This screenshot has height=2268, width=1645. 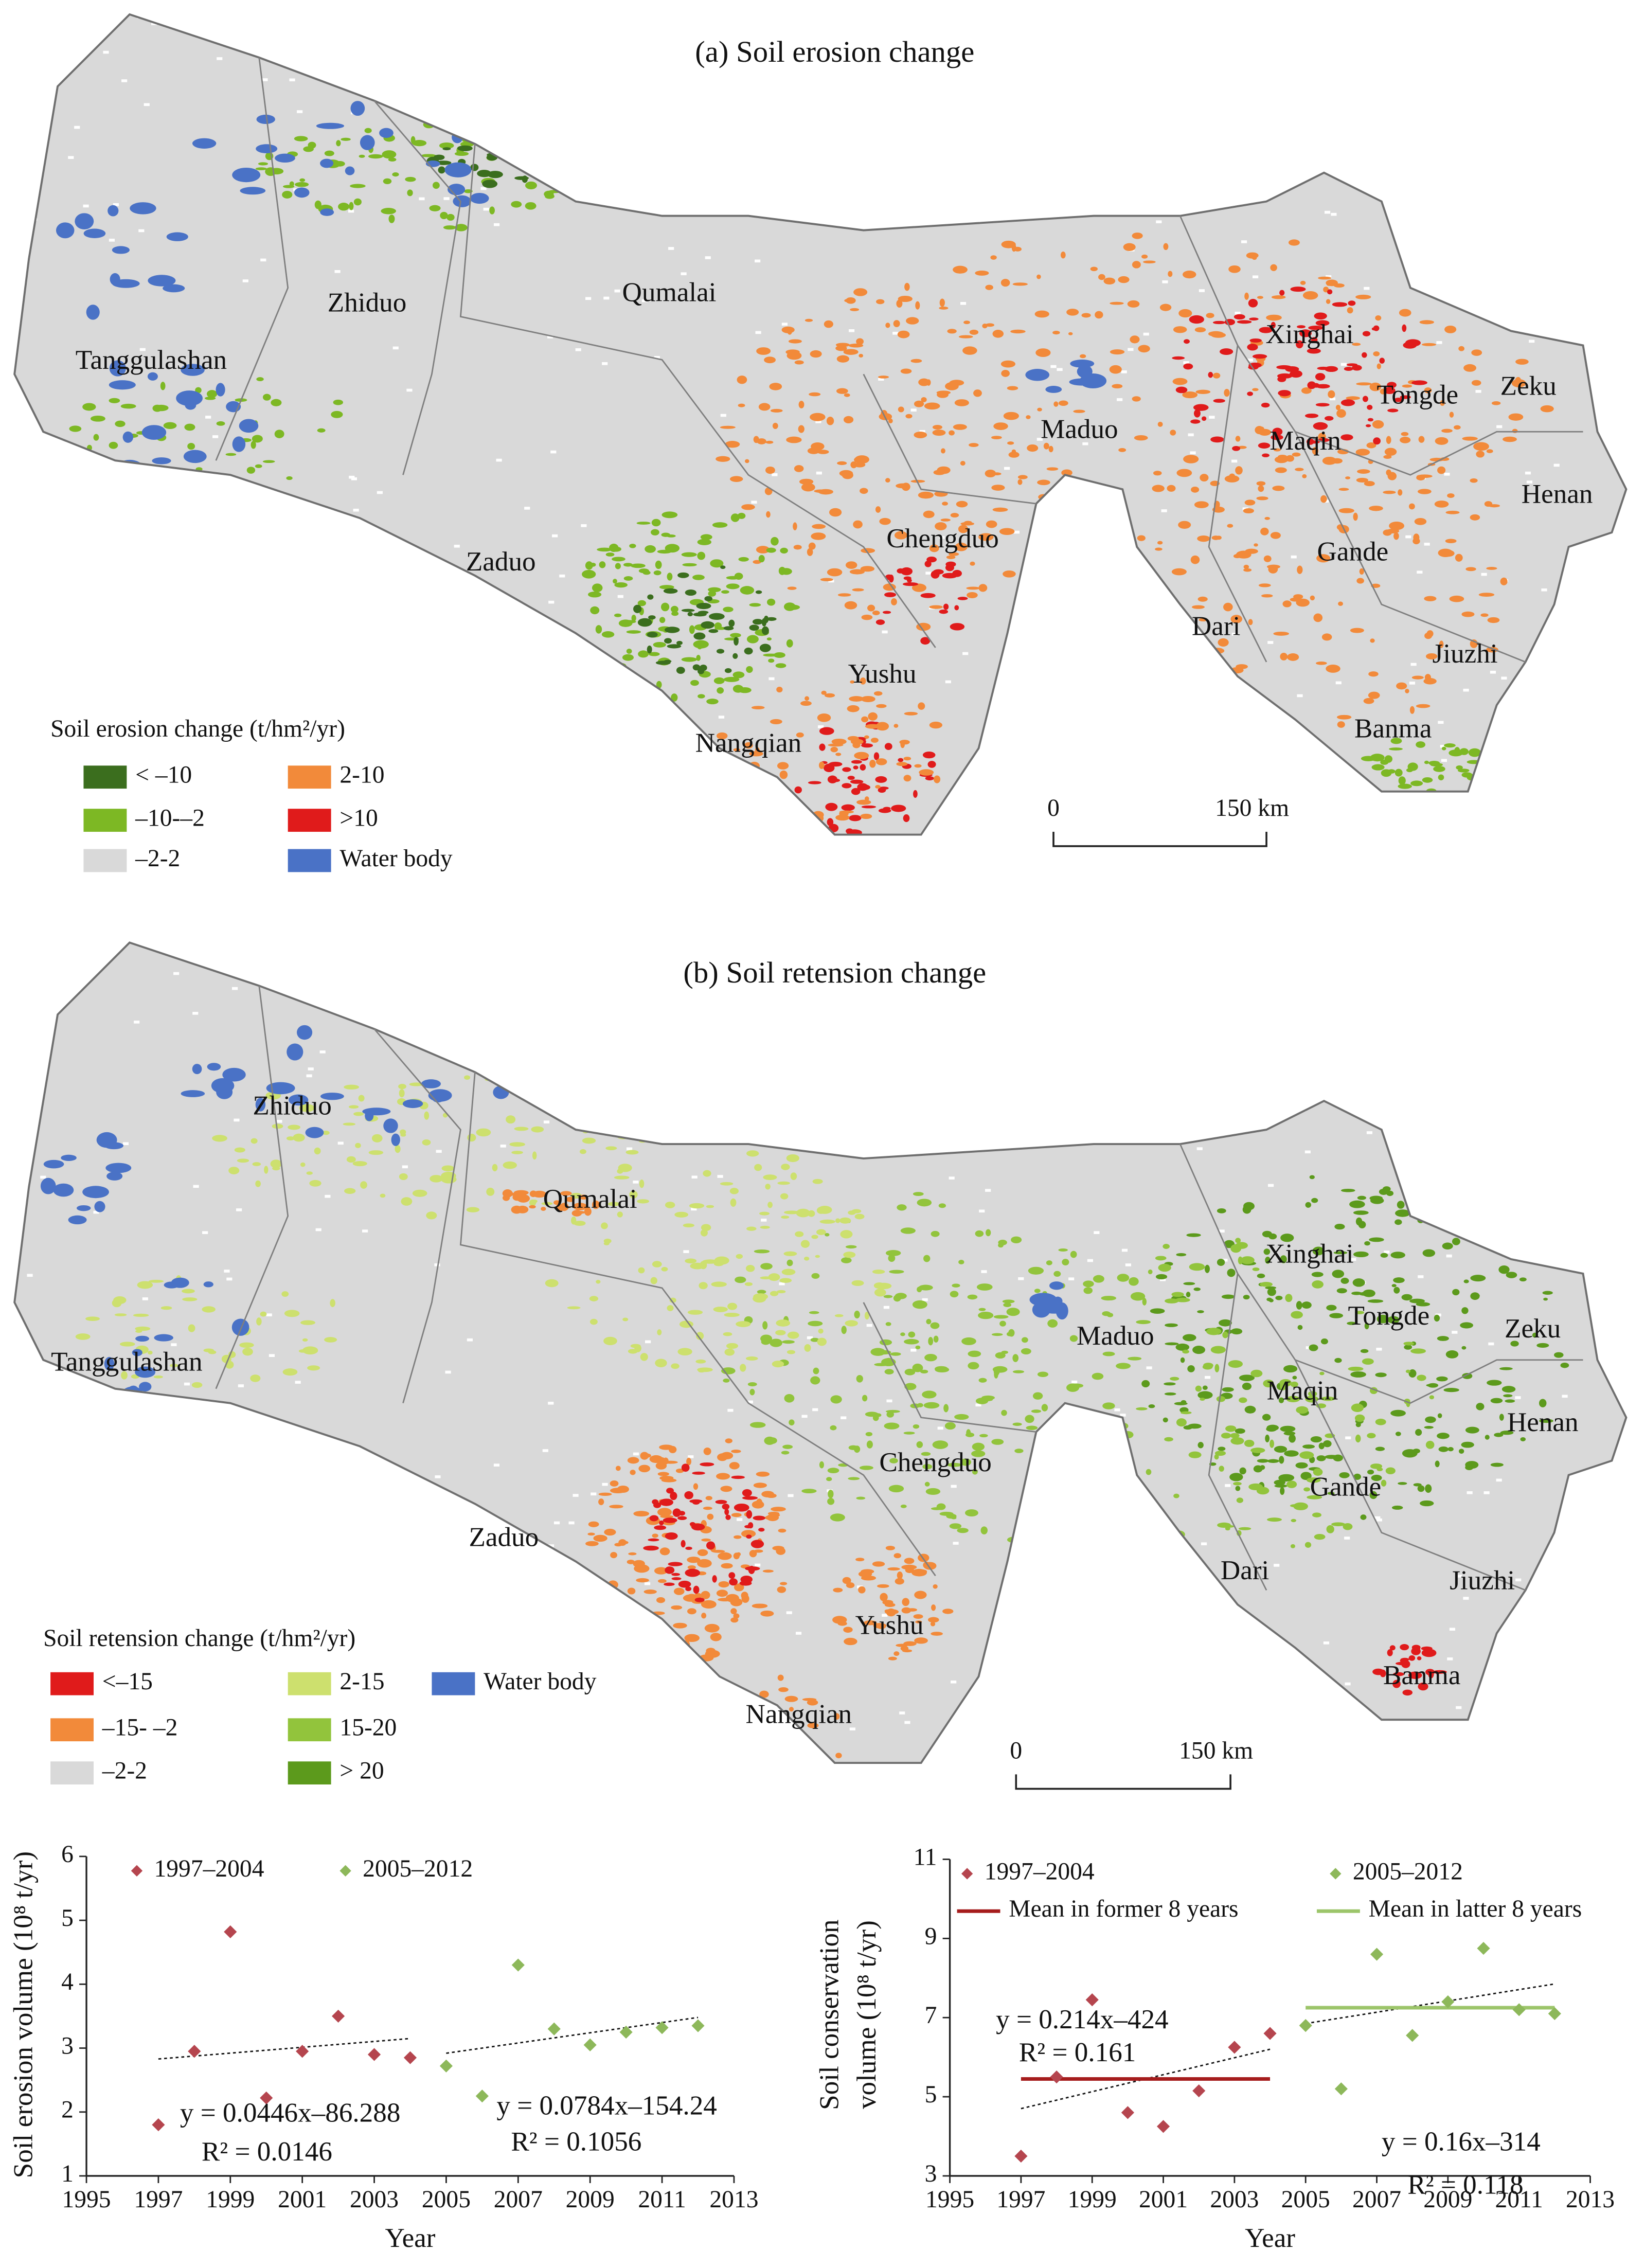 I want to click on place-label: Maduo, so click(x=1079, y=429).